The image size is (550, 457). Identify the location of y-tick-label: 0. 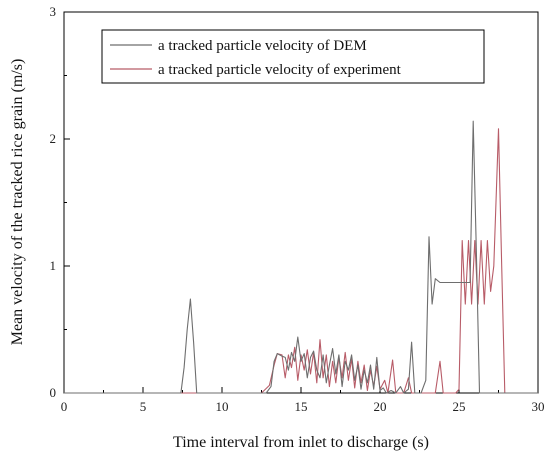
(53, 392).